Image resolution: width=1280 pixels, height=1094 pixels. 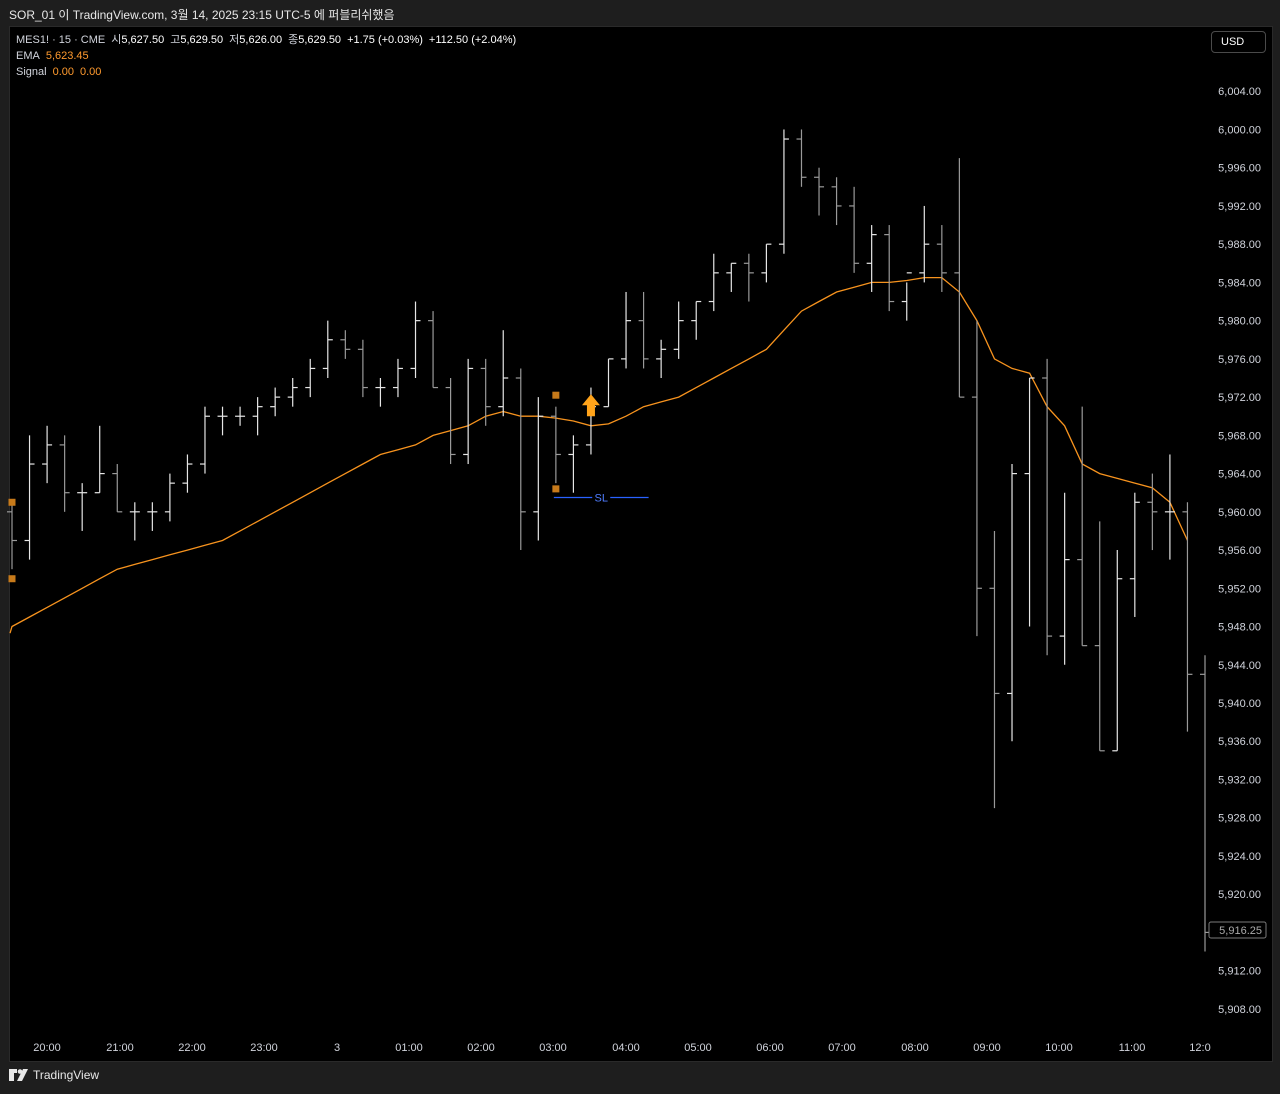 What do you see at coordinates (120, 1048) in the screenshot?
I see `x-tick-label: 21:00` at bounding box center [120, 1048].